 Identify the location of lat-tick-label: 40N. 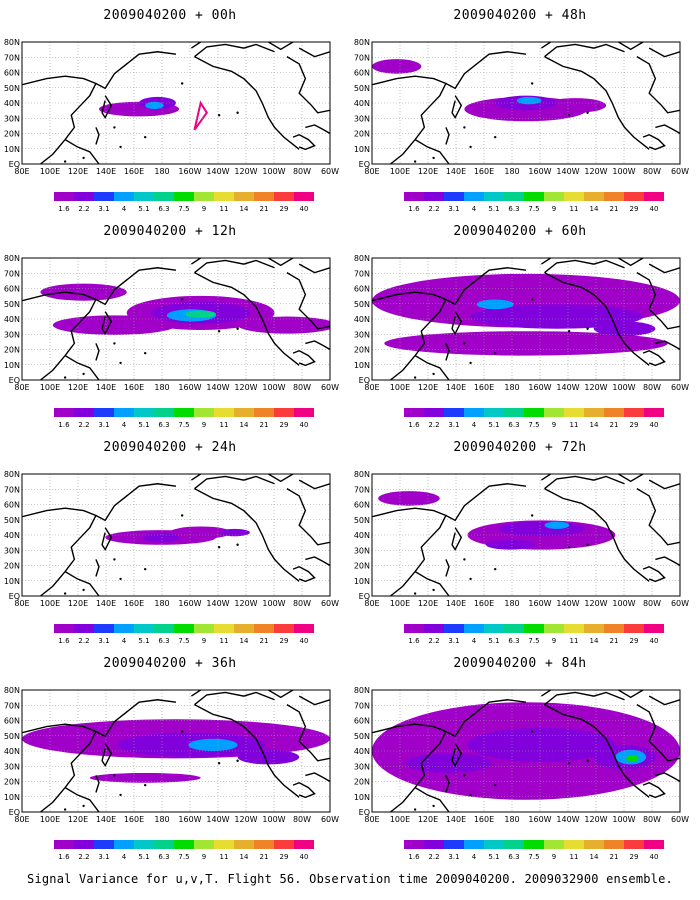
(362, 103).